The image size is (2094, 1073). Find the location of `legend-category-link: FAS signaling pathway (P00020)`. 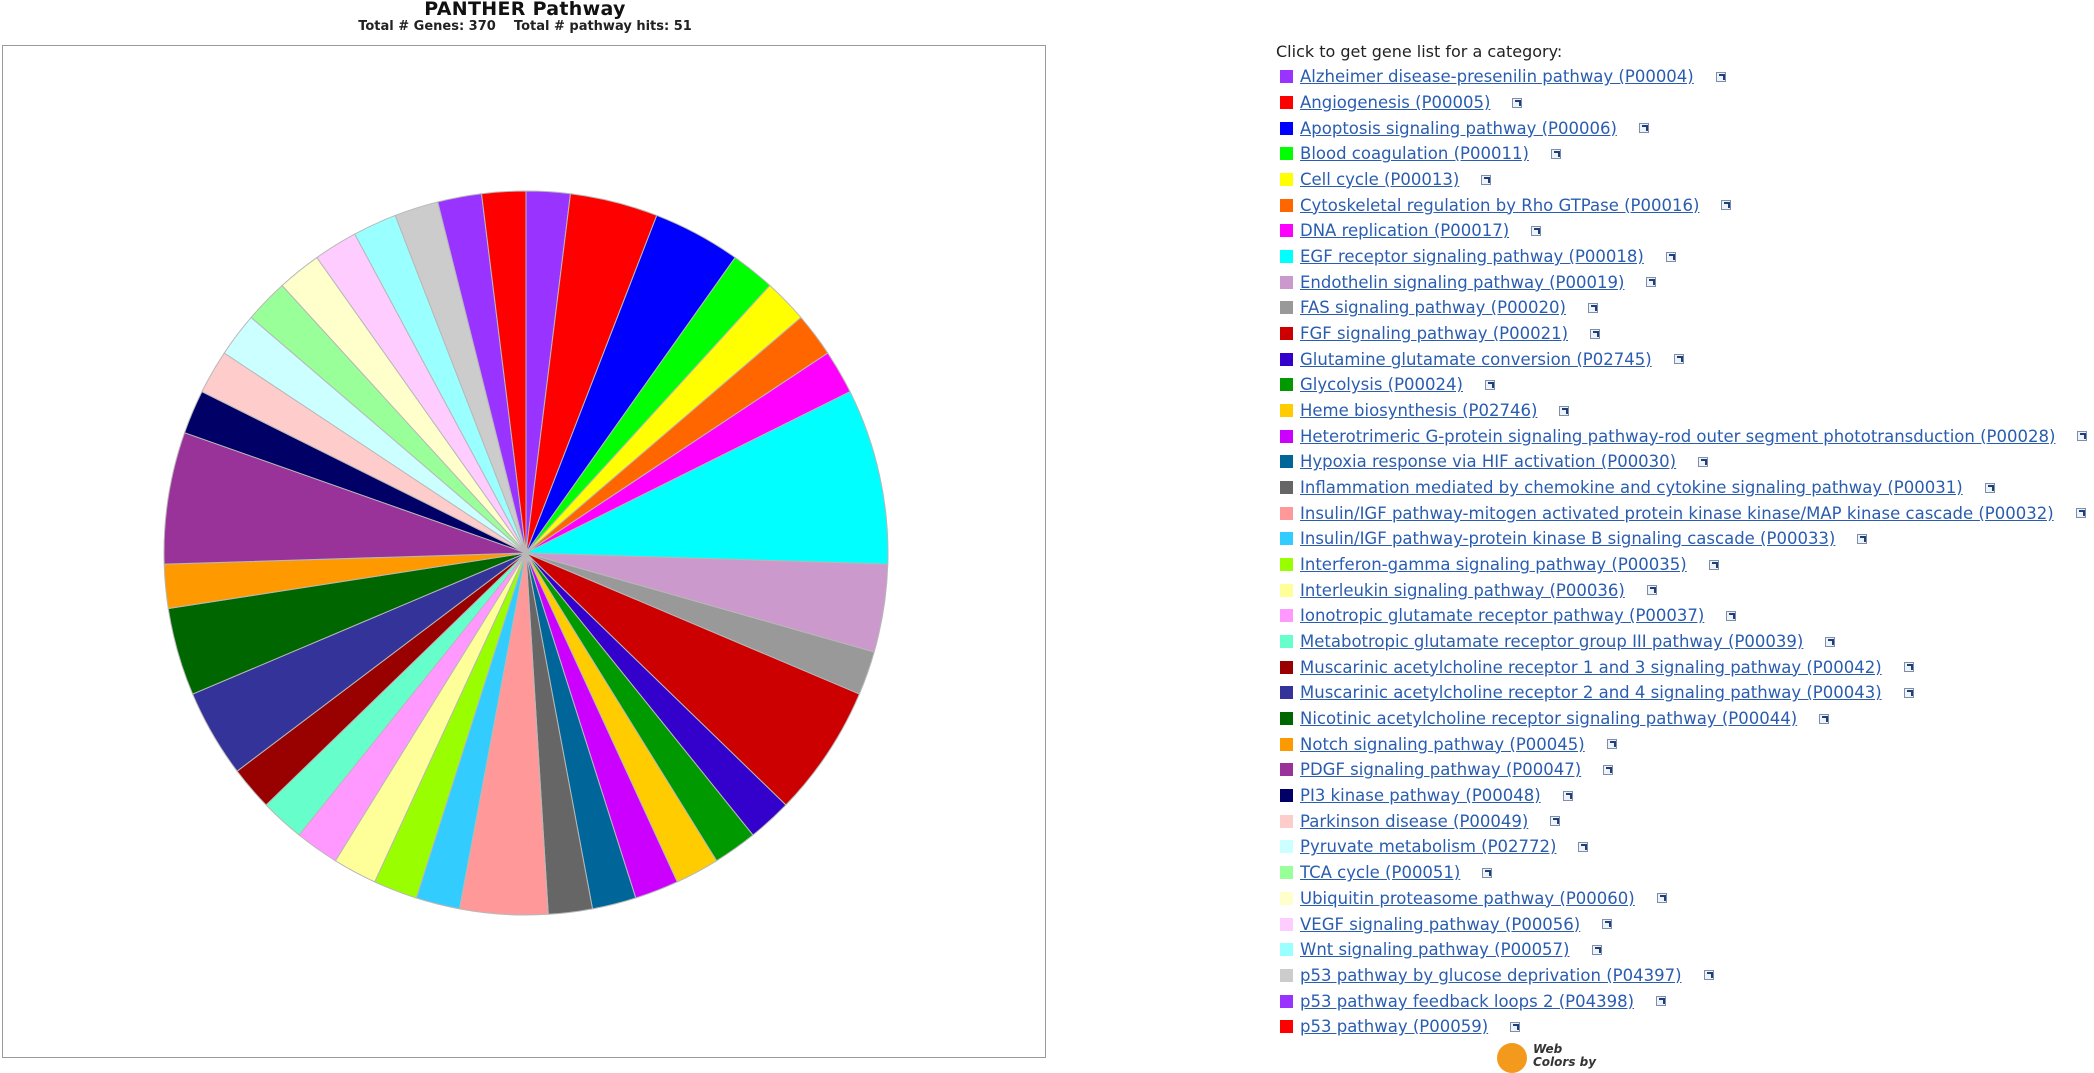

legend-category-link: FAS signaling pathway (P00020) is located at coordinates (1433, 308).